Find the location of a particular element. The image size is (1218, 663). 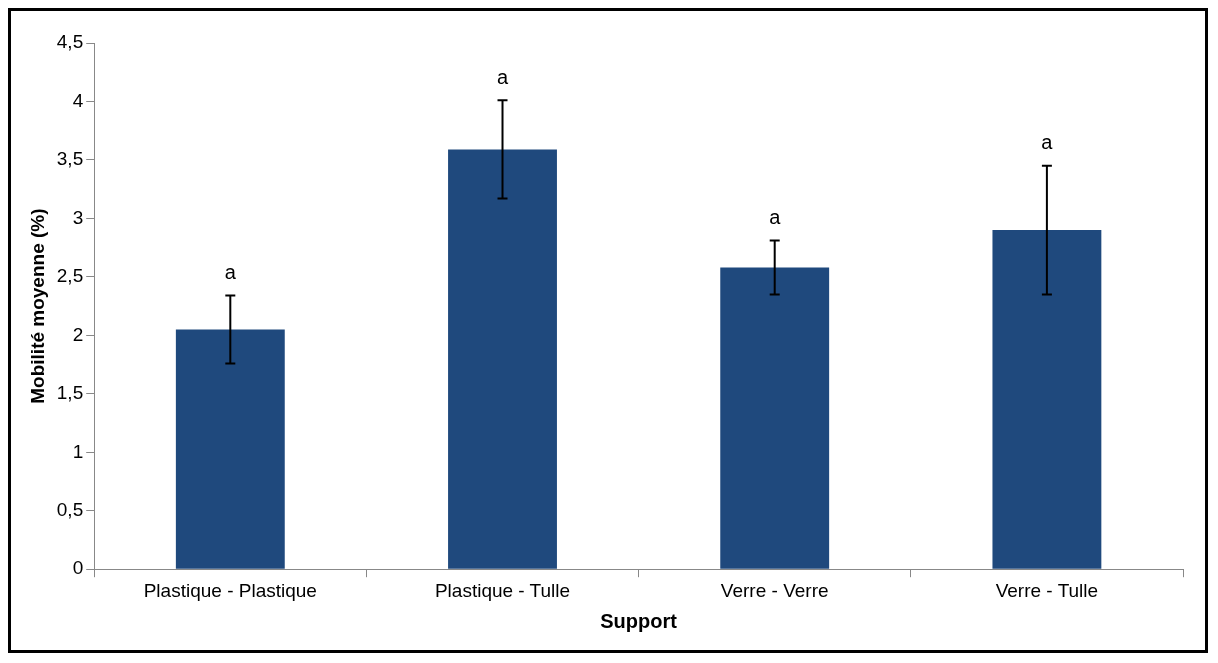

x-tick-label: Verre - Tulle is located at coordinates (1047, 590).